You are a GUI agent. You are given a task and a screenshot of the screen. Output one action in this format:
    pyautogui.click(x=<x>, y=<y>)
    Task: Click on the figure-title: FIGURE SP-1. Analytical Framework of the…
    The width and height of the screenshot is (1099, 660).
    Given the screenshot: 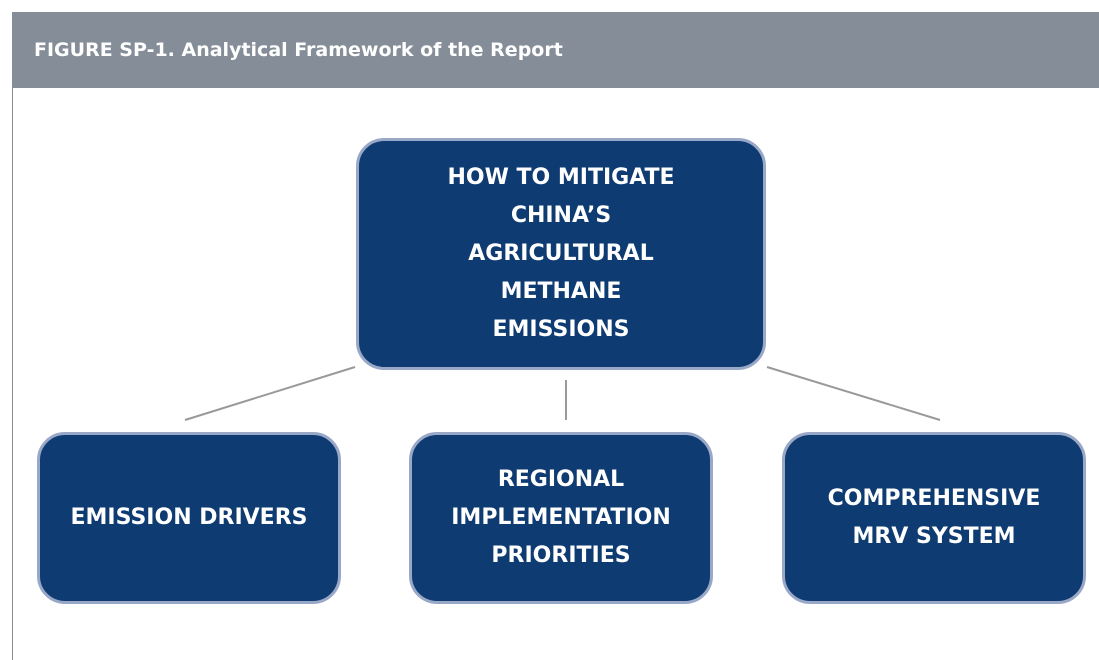 What is the action you would take?
    pyautogui.click(x=555, y=50)
    